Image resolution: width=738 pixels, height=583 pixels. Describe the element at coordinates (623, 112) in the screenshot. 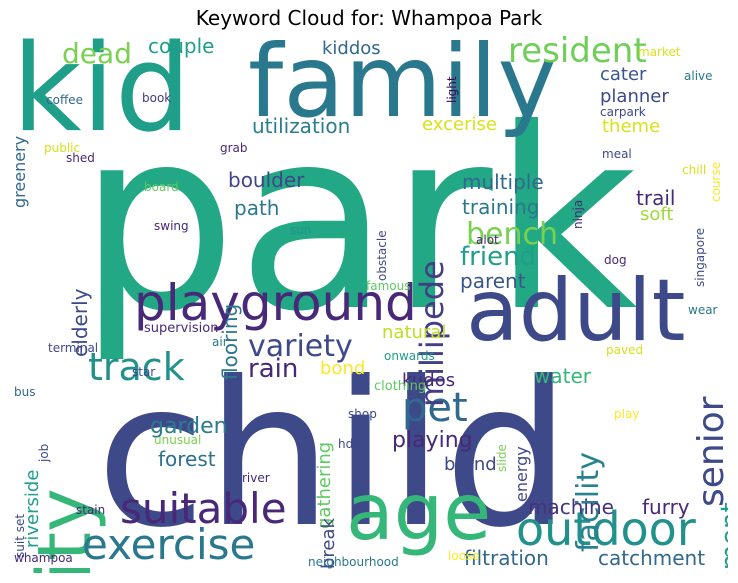

I see `word-carpark: carpark` at that location.